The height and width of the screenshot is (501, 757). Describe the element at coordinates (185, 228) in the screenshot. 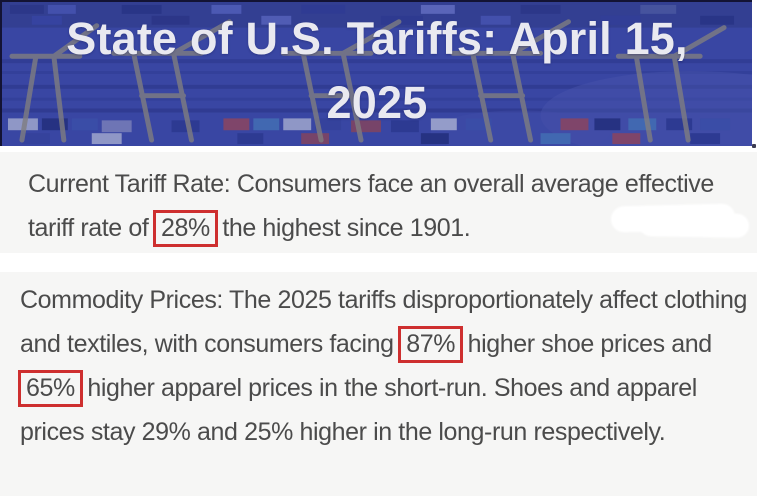

I see `highlight-box-28pct: 28%` at that location.